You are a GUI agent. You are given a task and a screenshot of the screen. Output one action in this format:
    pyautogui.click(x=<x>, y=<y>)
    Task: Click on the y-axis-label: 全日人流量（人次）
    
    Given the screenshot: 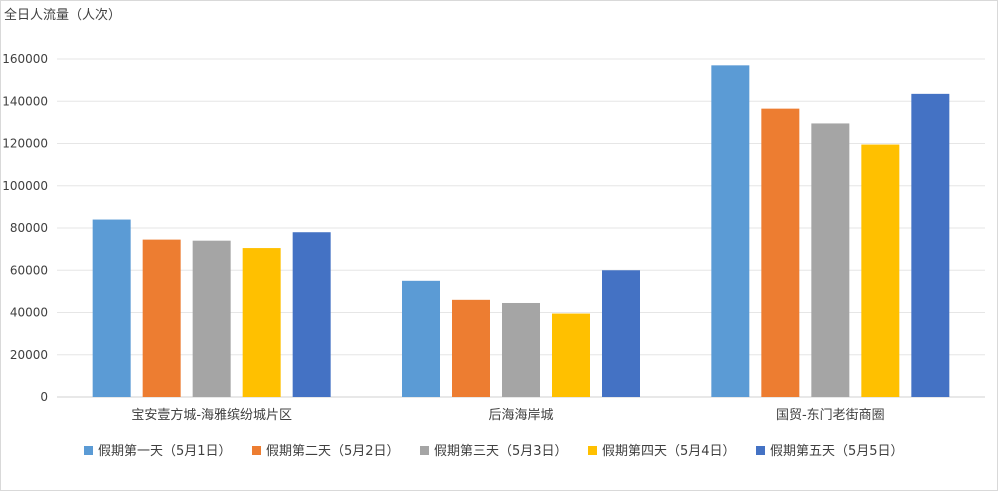 What is the action you would take?
    pyautogui.click(x=63, y=15)
    